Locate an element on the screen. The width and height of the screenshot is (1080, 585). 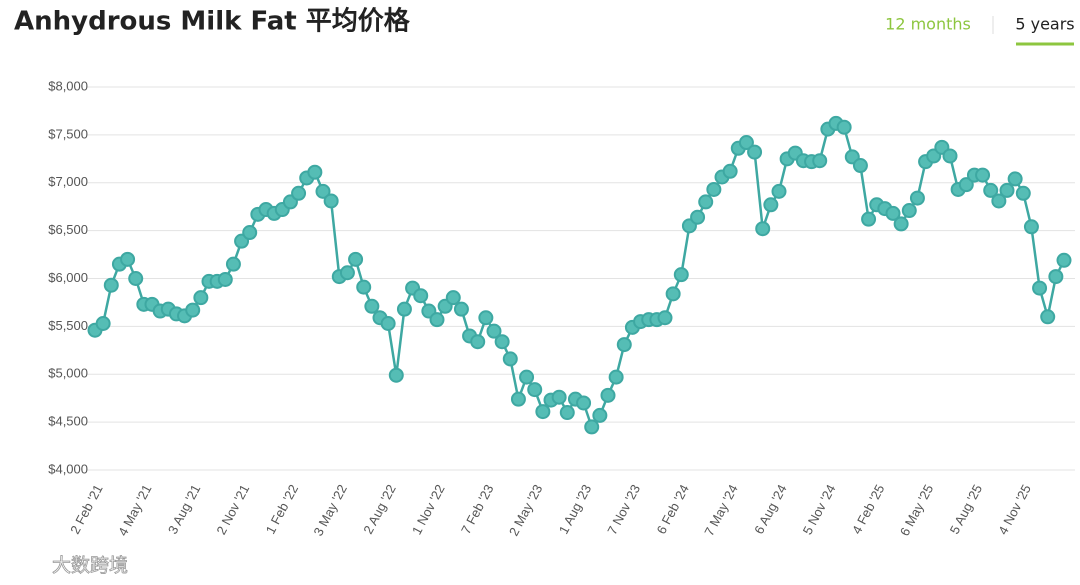
x-tick-label: 6 May '25 is located at coordinates (917, 510).